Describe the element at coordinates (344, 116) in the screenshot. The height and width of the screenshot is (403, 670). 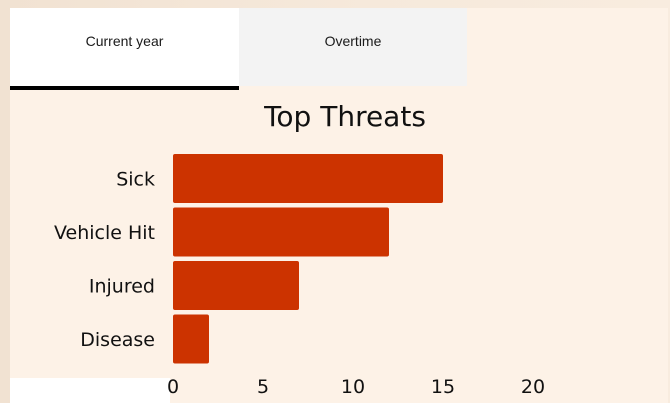
I see `chart-title: Top Threats` at that location.